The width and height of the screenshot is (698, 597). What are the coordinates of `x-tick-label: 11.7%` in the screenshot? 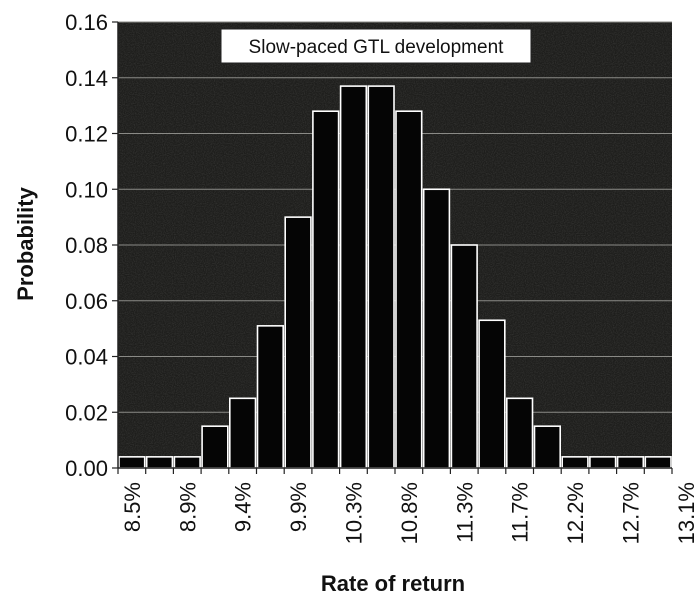 It's located at (520, 512).